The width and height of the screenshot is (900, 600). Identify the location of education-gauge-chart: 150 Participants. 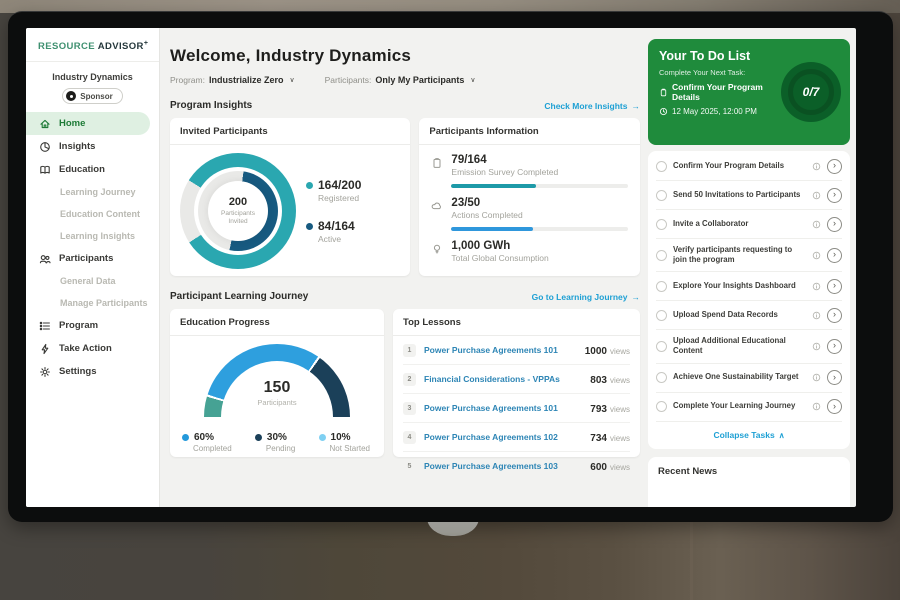
(277, 387).